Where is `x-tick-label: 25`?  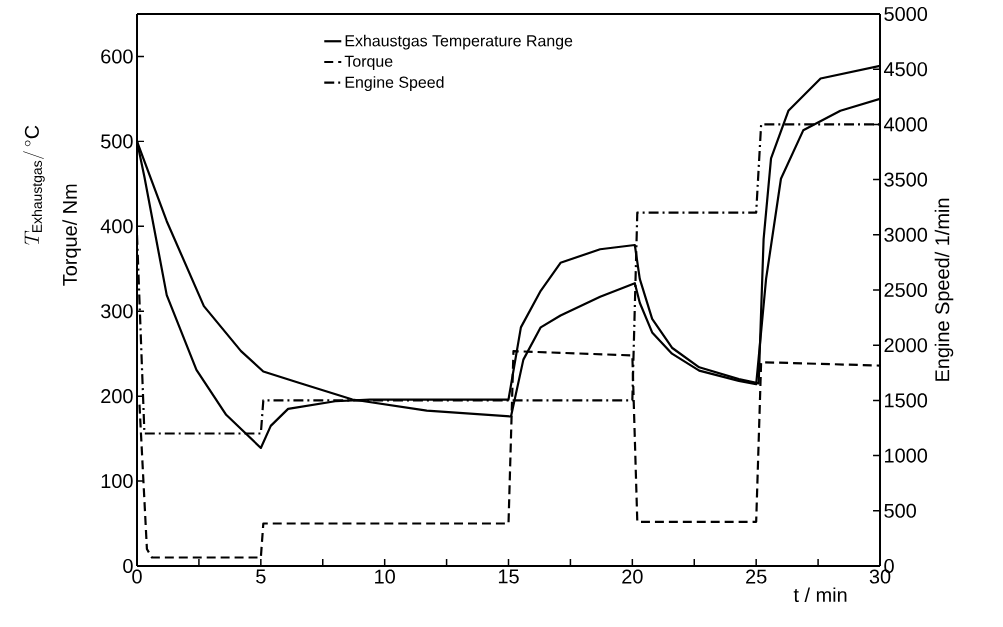 x-tick-label: 25 is located at coordinates (756, 576).